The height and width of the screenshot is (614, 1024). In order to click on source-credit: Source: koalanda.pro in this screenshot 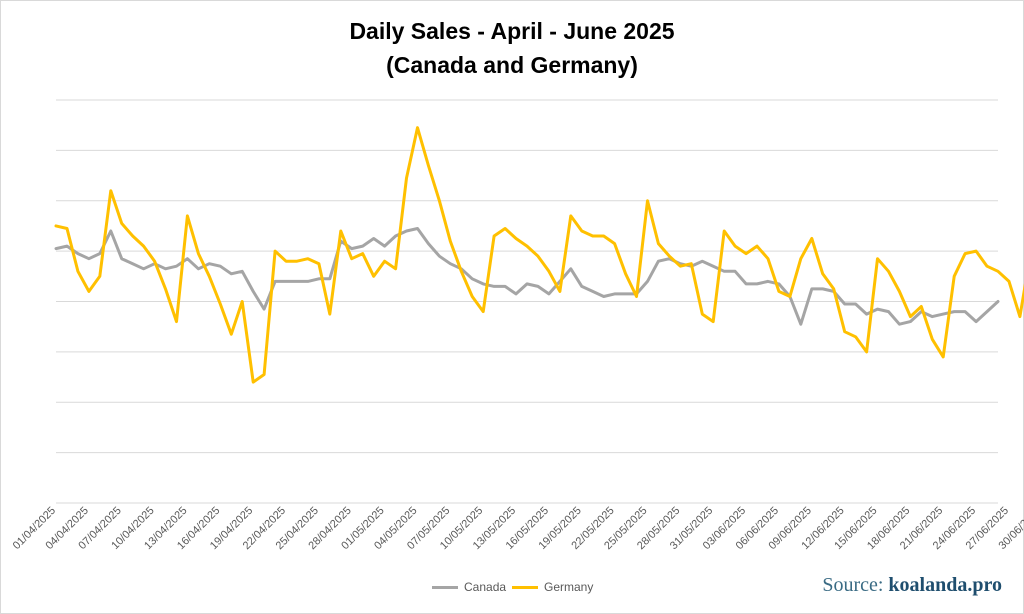, I will do `click(912, 585)`.